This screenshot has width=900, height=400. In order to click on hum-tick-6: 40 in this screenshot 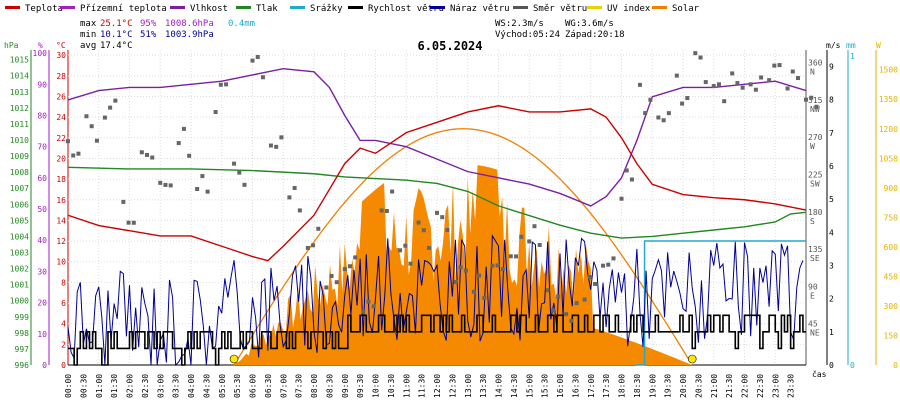, I will do `click(42, 240)`.